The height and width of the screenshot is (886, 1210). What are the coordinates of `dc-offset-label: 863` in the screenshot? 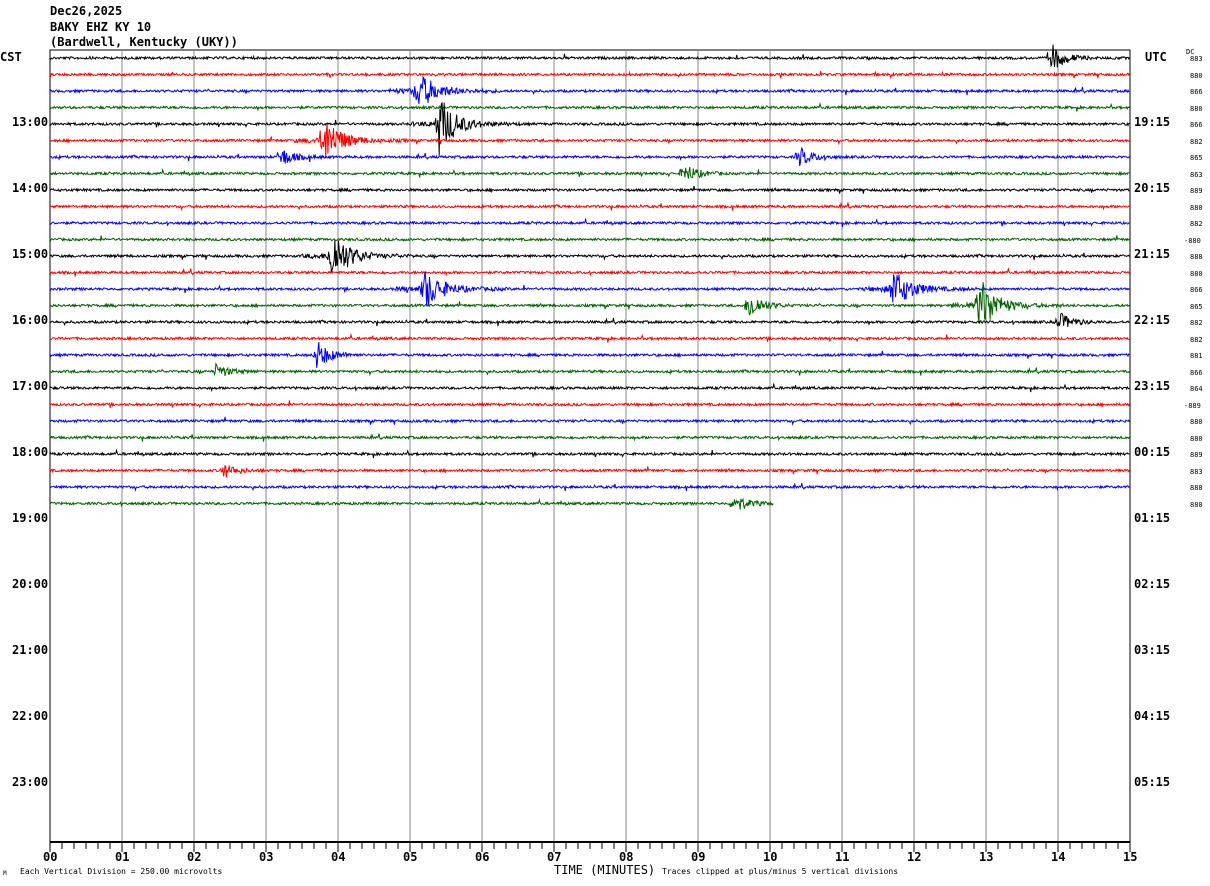 It's located at (1196, 174).